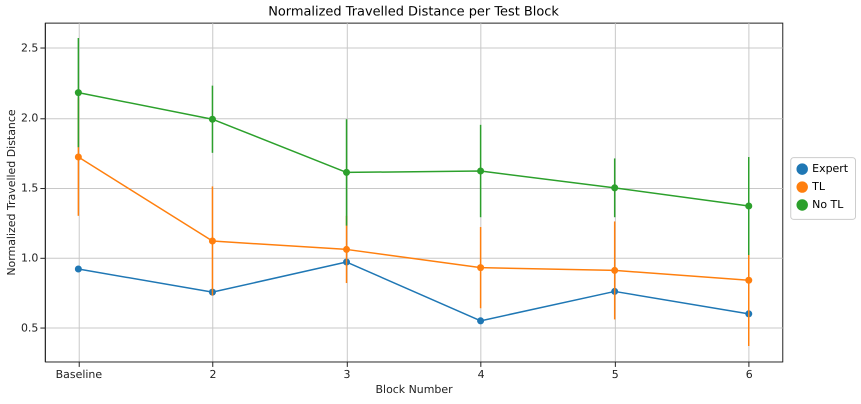 This screenshot has width=861, height=404. I want to click on x-tick-label: 5, so click(615, 374).